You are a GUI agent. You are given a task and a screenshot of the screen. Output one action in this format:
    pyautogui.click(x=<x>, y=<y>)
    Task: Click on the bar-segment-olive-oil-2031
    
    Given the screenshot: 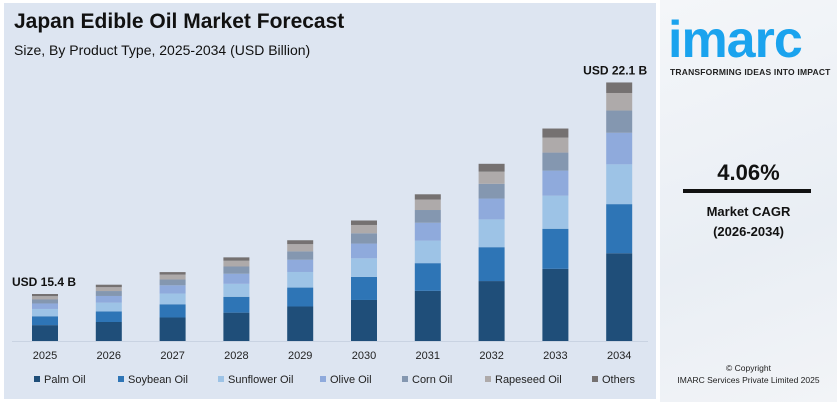 What is the action you would take?
    pyautogui.click(x=427, y=231)
    